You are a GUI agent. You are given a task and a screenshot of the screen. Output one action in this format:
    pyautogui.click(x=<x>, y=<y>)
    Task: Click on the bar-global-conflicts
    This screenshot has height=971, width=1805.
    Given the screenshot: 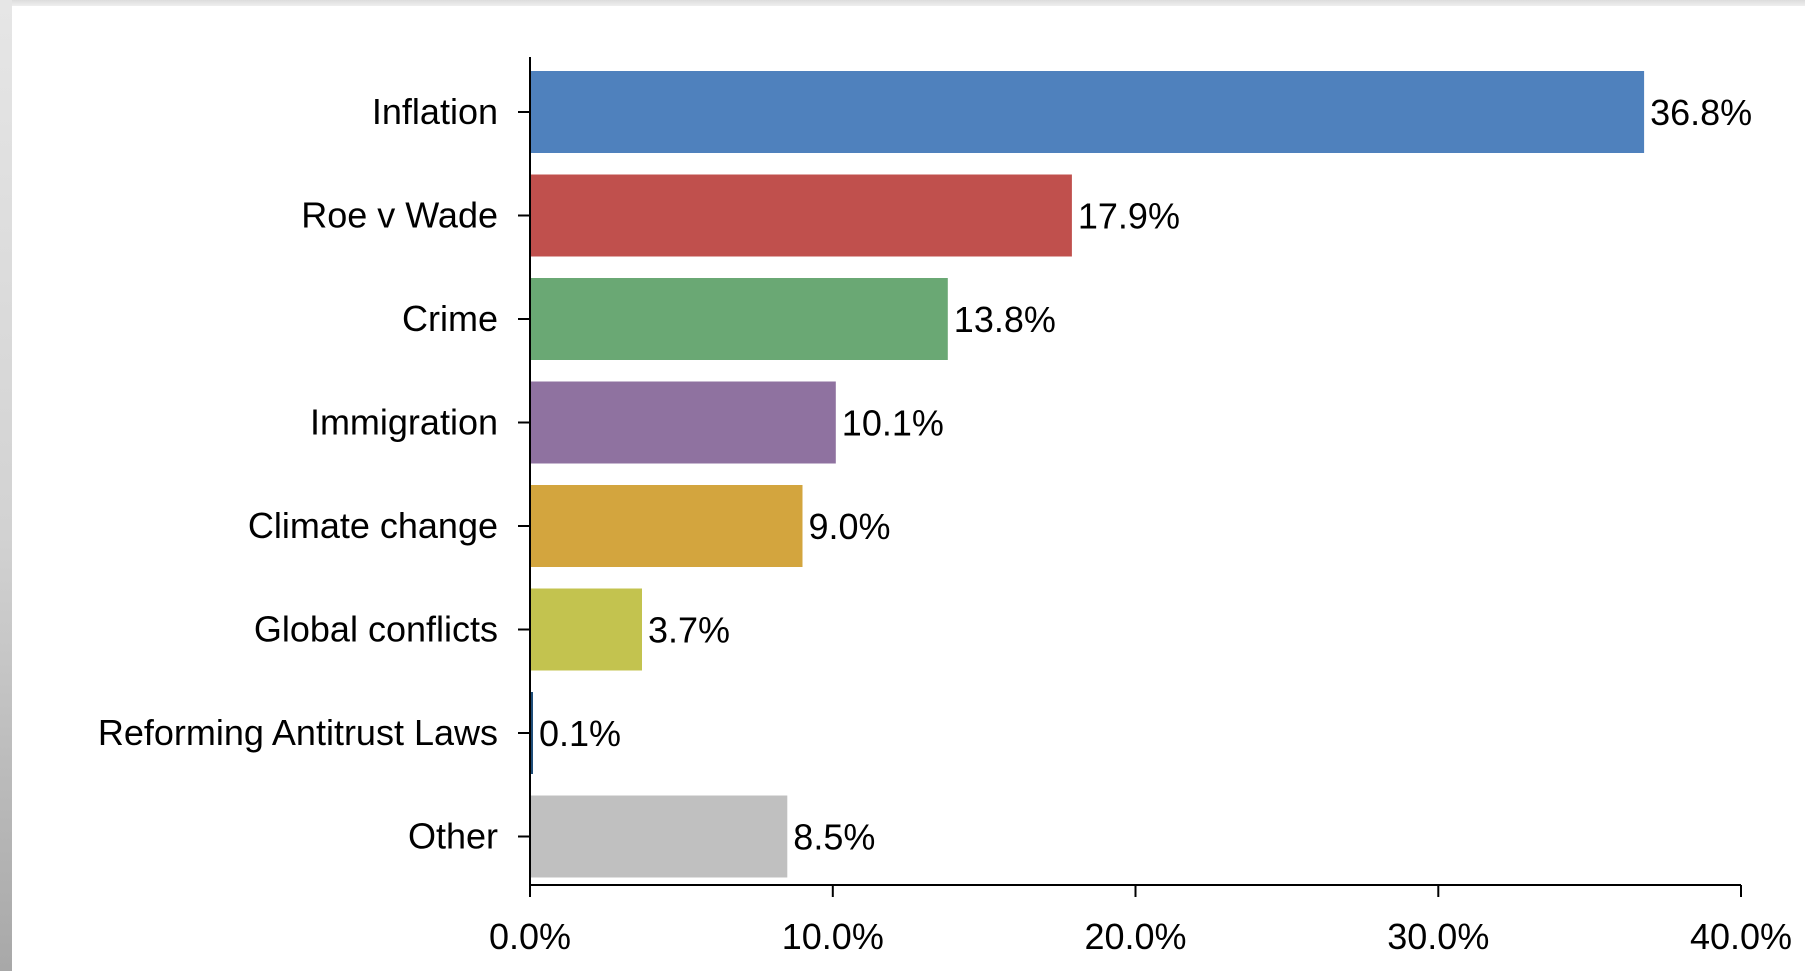 What is the action you would take?
    pyautogui.click(x=586, y=629)
    